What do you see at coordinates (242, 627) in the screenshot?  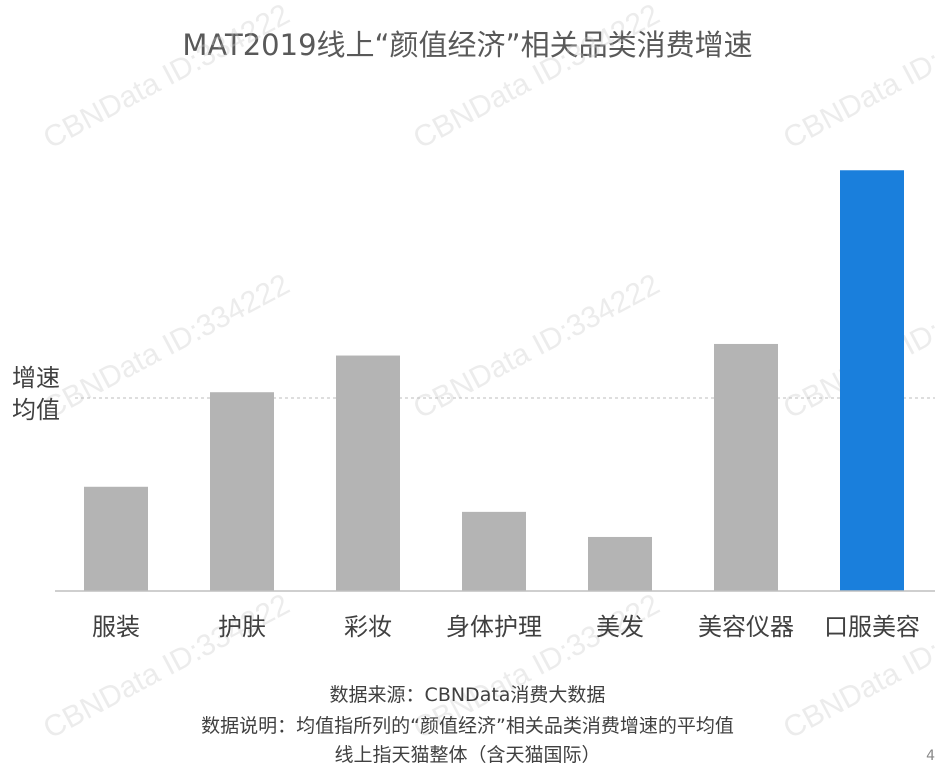 I see `x-tick-label: 护肤` at bounding box center [242, 627].